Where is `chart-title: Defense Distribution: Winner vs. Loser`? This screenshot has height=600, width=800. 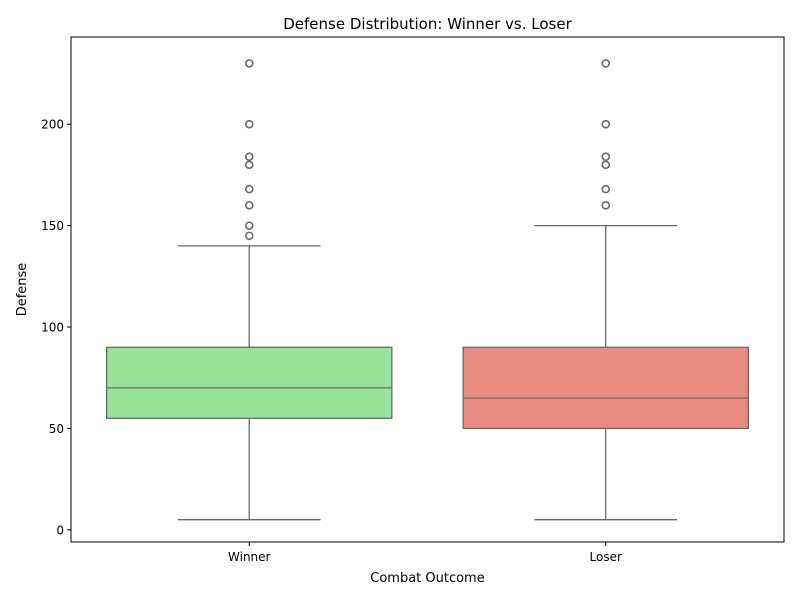 chart-title: Defense Distribution: Winner vs. Loser is located at coordinates (427, 24).